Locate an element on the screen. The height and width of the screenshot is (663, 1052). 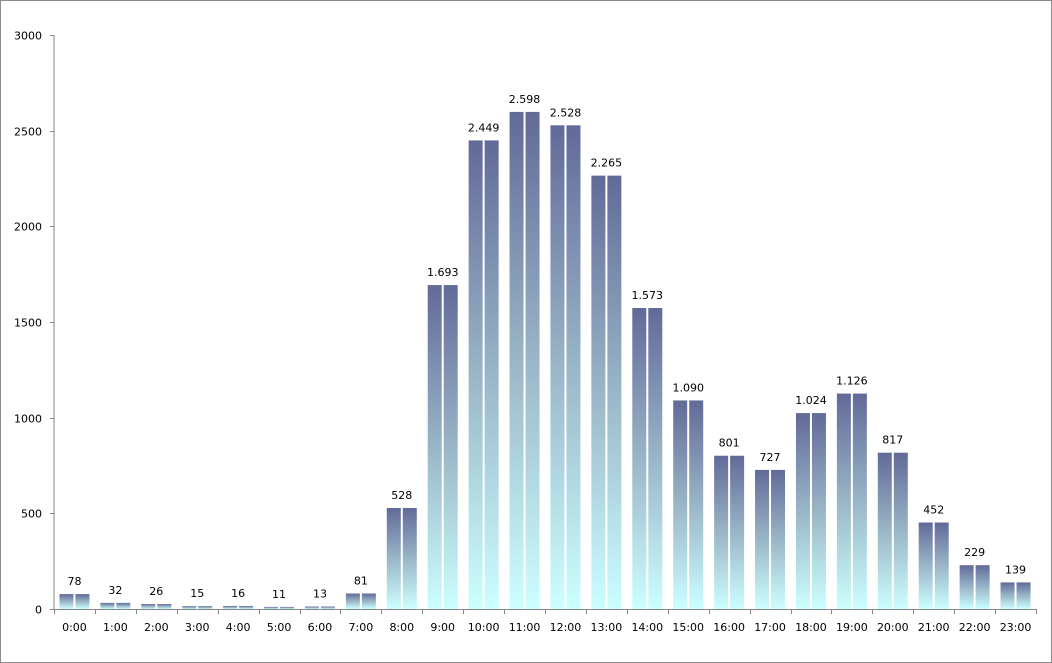
data-label: 2.598 is located at coordinates (525, 99).